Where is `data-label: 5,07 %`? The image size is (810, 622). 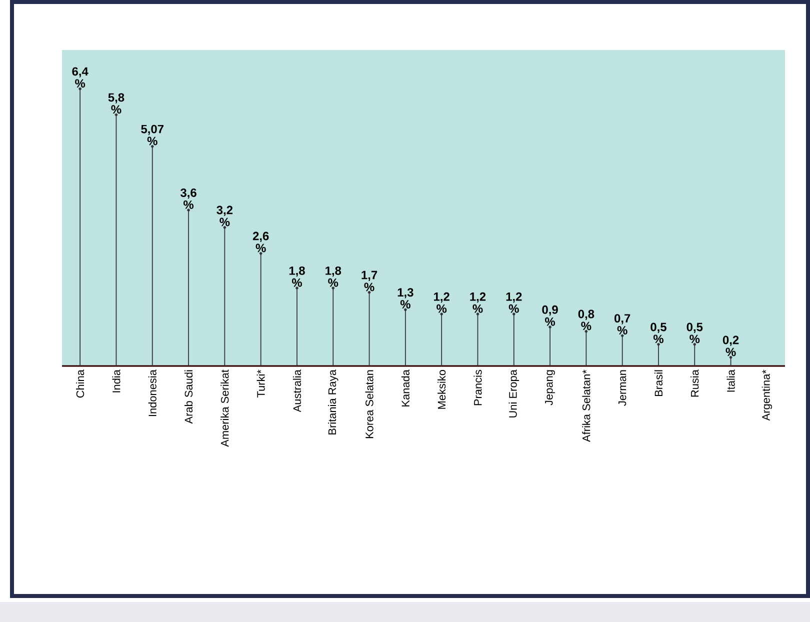 data-label: 5,07 % is located at coordinates (152, 135).